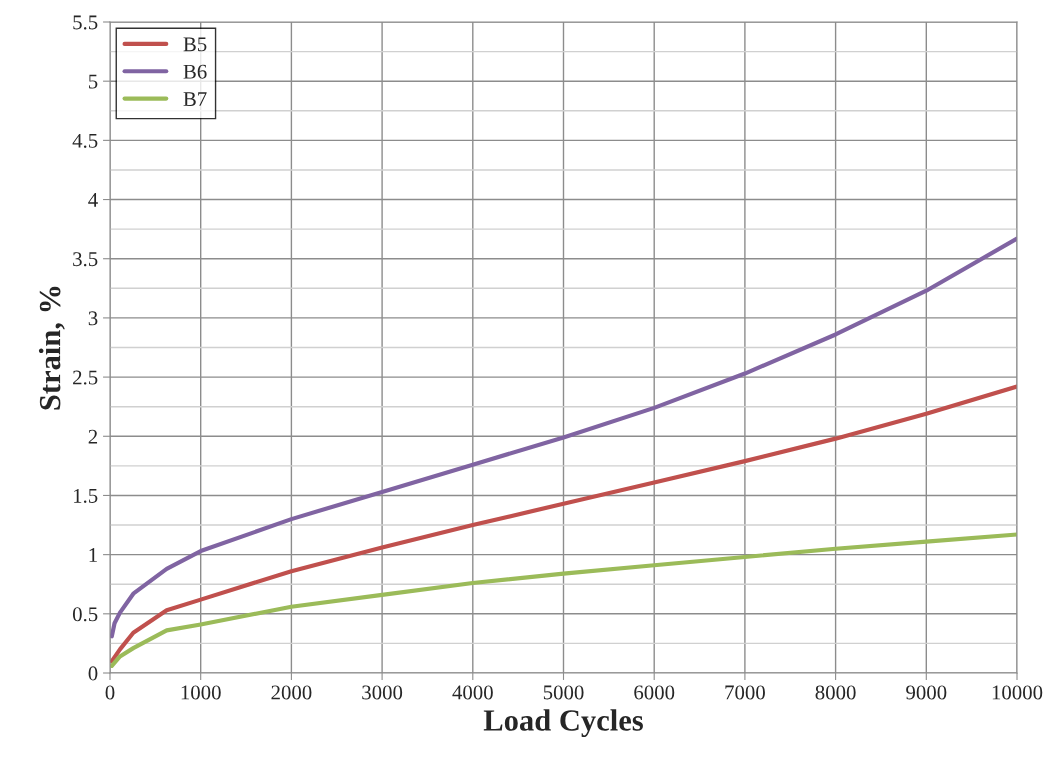 This screenshot has height=769, width=1060. What do you see at coordinates (93, 318) in the screenshot?
I see `y-tick-label: 3` at bounding box center [93, 318].